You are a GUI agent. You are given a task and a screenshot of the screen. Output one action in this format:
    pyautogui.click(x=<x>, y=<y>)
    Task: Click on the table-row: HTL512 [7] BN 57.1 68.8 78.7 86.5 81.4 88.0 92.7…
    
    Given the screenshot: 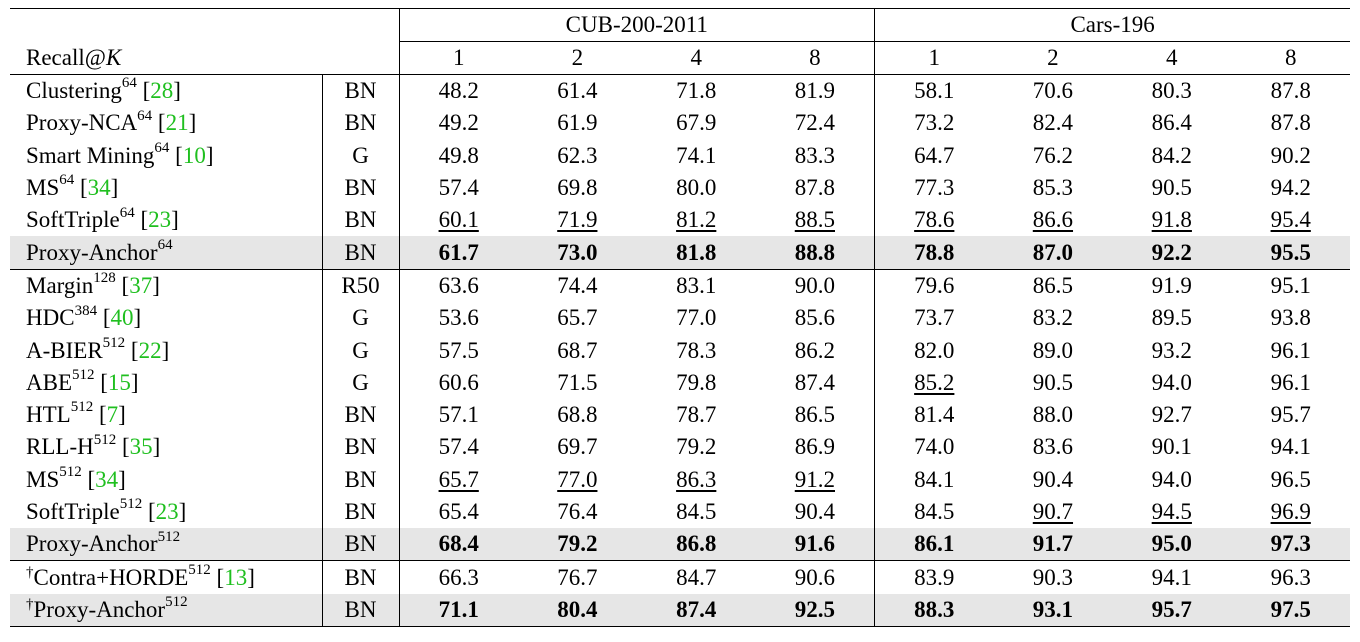 What is the action you would take?
    pyautogui.click(x=680, y=415)
    